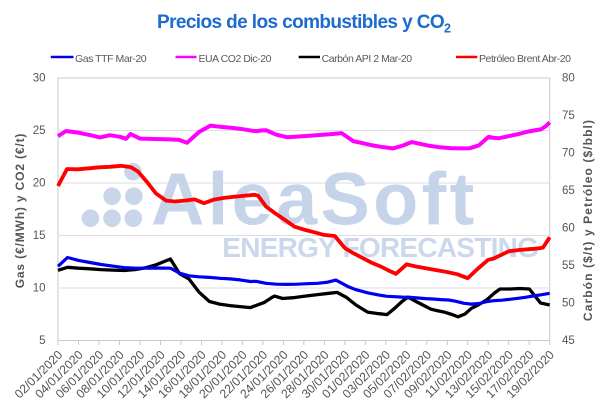 The image size is (600, 419). I want to click on svg-text: 15, so click(39, 236).